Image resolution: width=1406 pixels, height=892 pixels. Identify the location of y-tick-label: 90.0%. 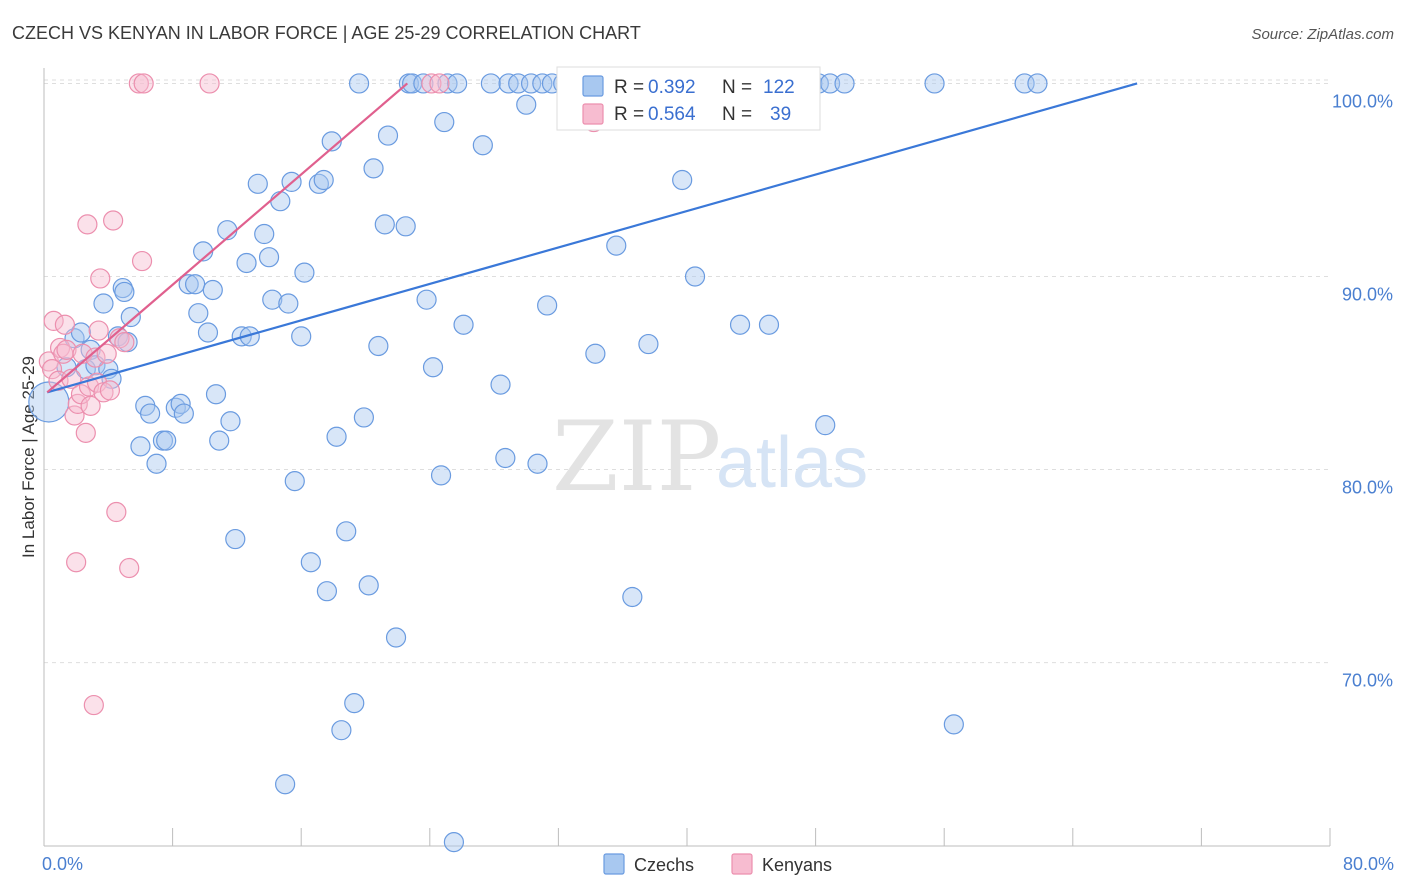
(1367, 294).